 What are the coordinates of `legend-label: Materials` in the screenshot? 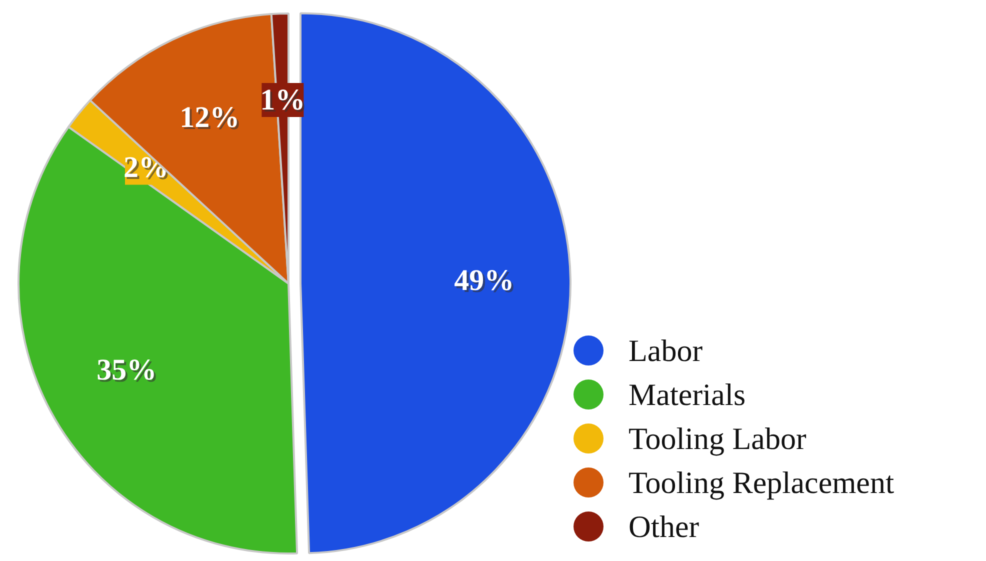 It's located at (687, 394).